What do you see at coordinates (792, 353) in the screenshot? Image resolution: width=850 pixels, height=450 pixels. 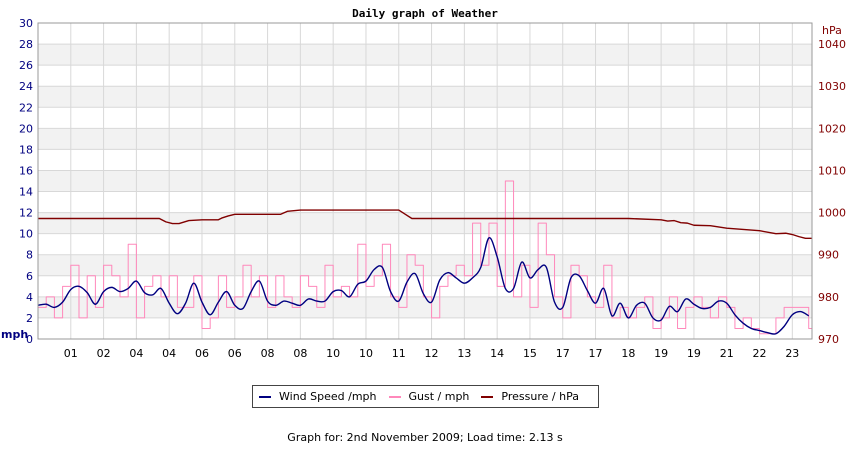 I see `x-tick-label: 23` at bounding box center [792, 353].